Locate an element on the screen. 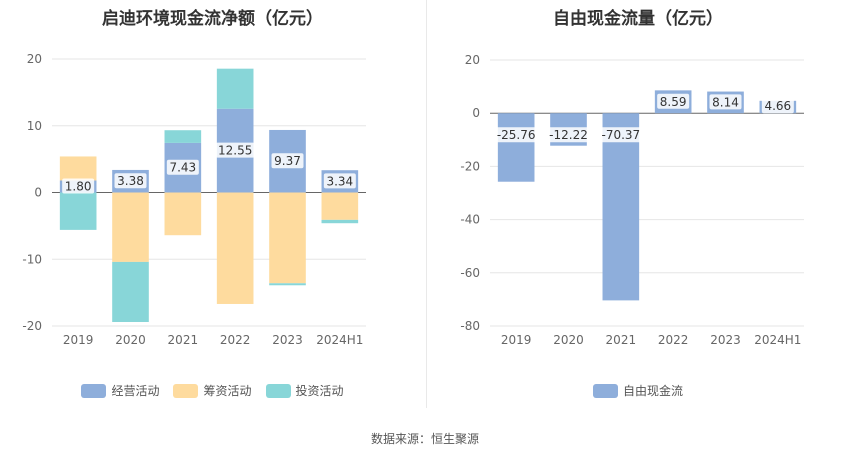 The image size is (850, 459). right-chart-data-label: 8.14 is located at coordinates (725, 102).